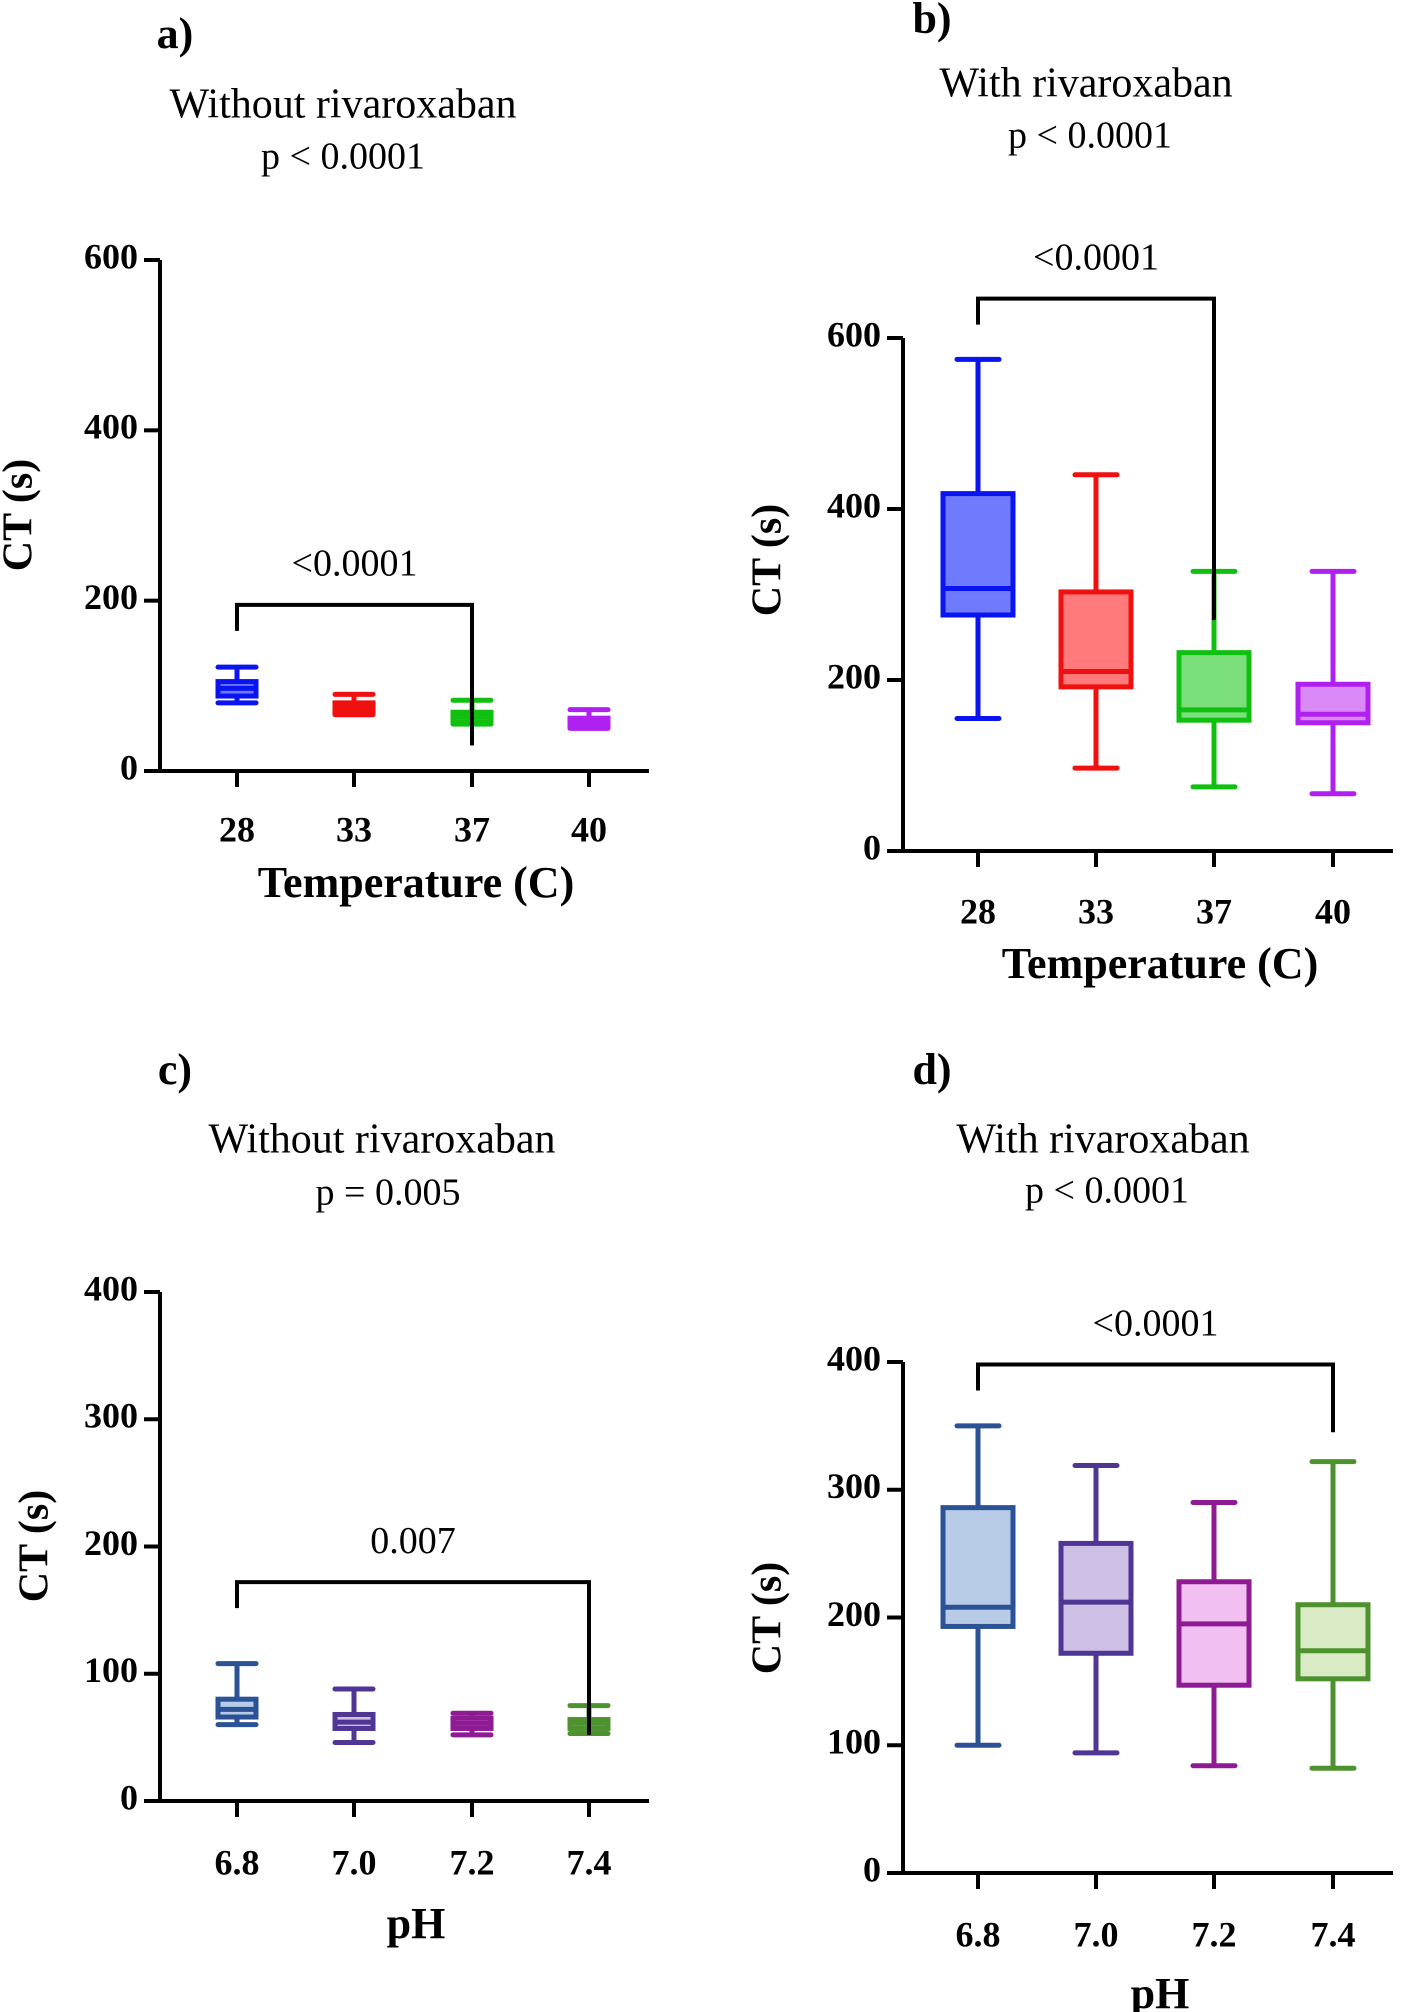 The width and height of the screenshot is (1416, 2012). What do you see at coordinates (931, 1069) in the screenshot?
I see `panel-label: d)` at bounding box center [931, 1069].